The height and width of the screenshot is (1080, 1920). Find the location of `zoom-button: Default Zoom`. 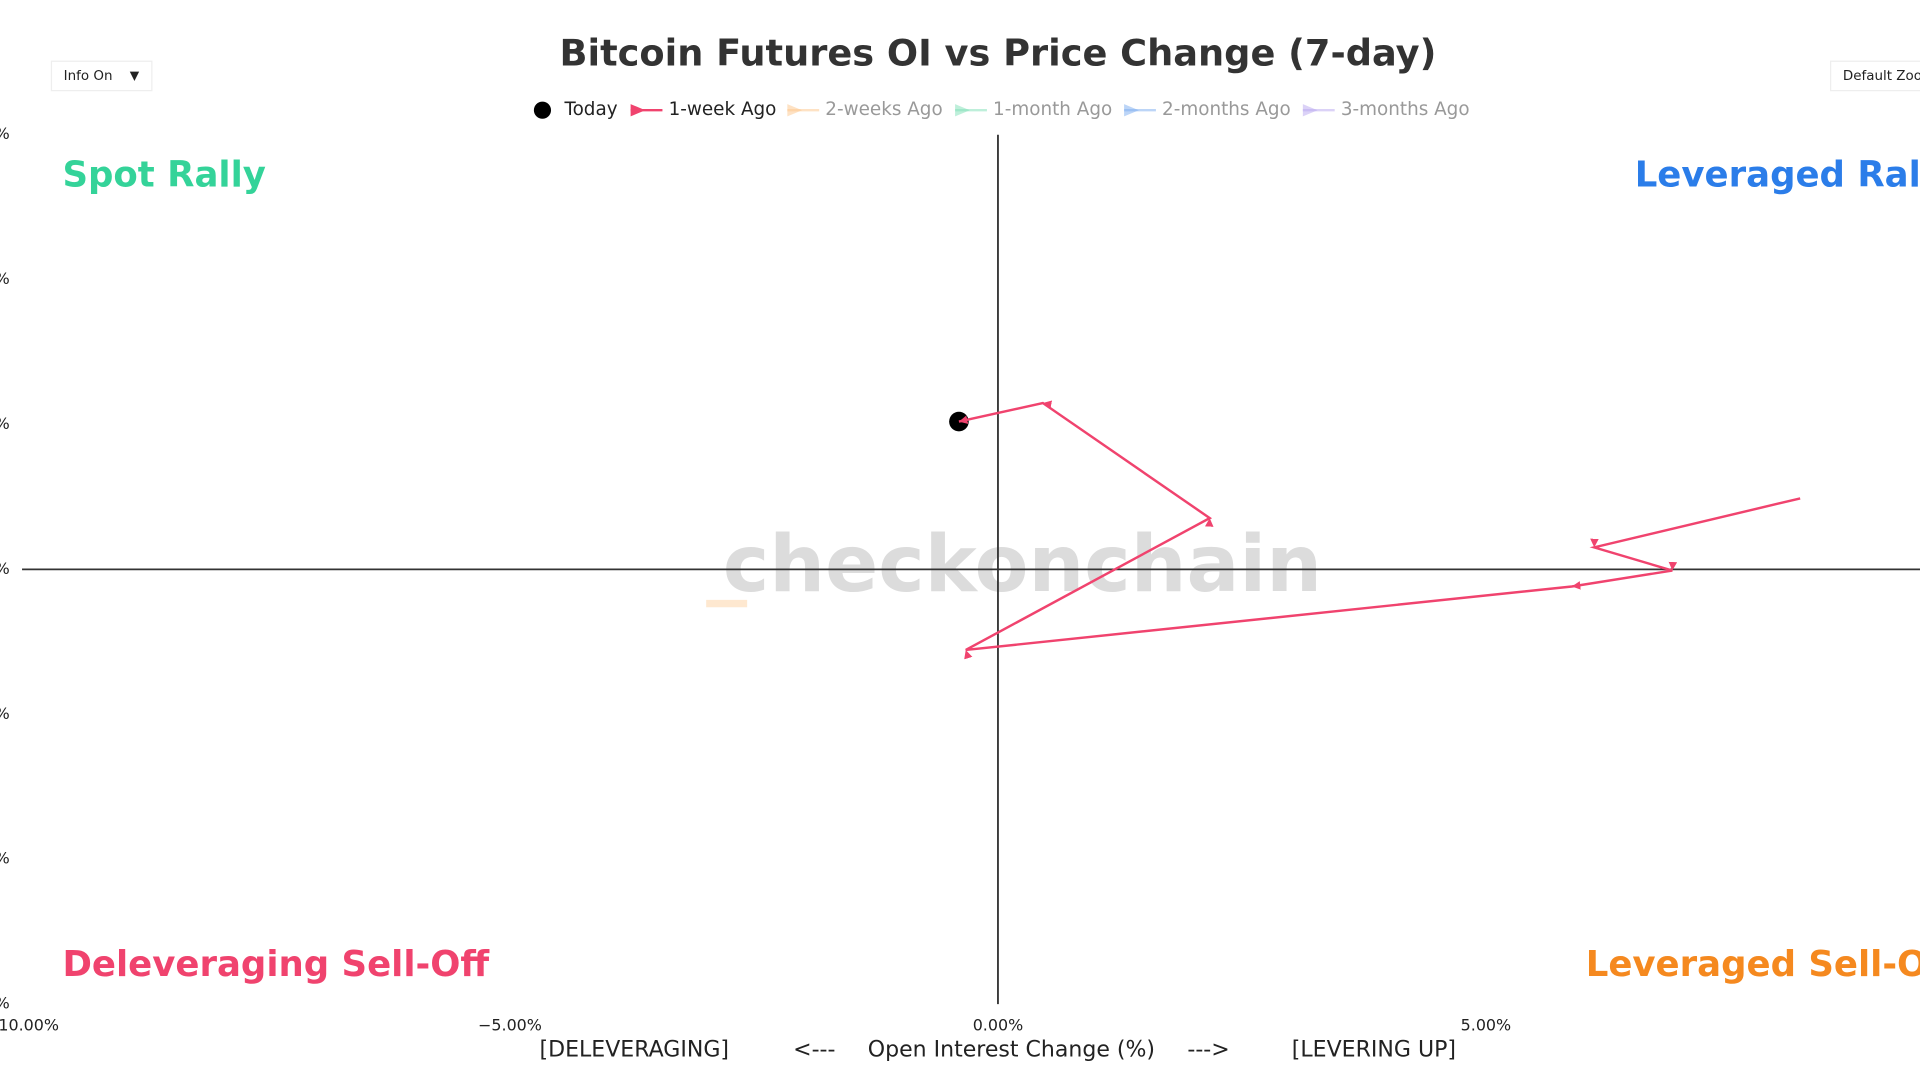

zoom-button: Default Zoom is located at coordinates (1875, 76).